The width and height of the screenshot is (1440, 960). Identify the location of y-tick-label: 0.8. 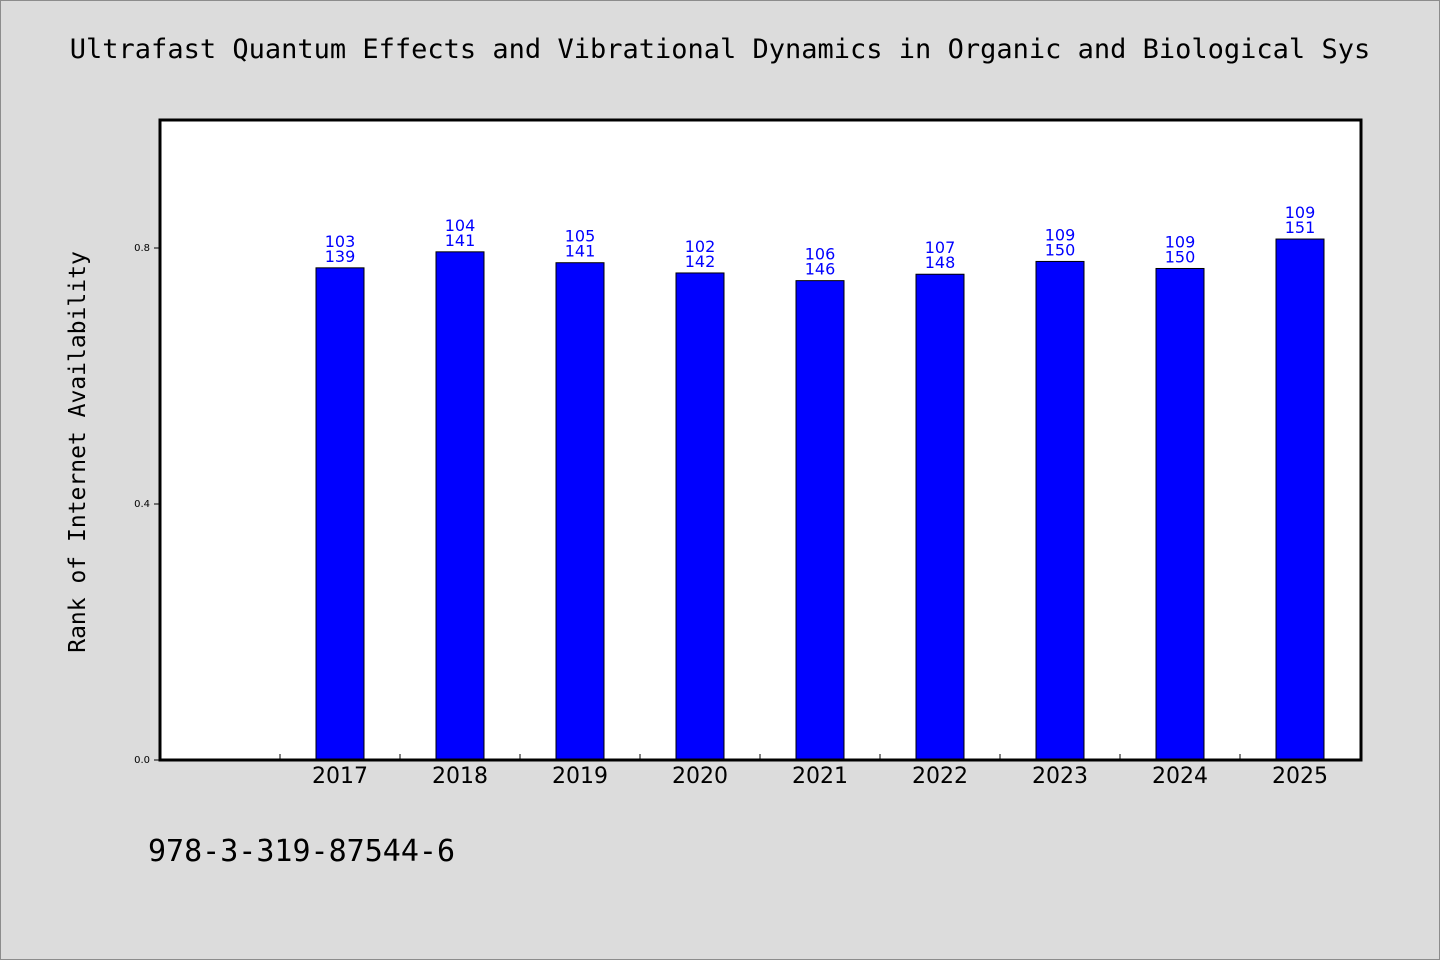
(142, 248).